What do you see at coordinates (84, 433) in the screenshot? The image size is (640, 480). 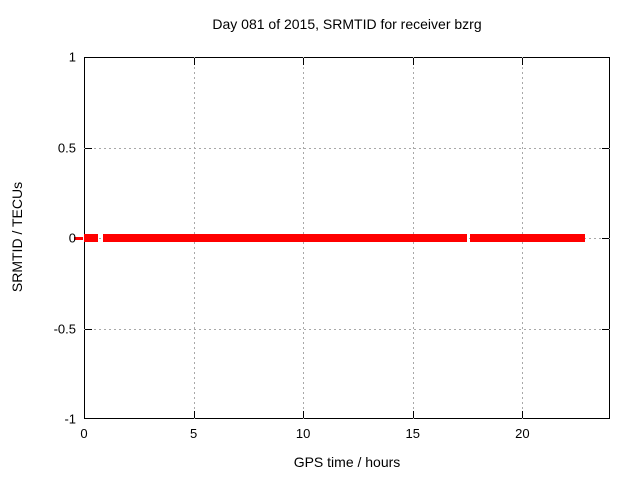 I see `x-tick-label-0: 0` at bounding box center [84, 433].